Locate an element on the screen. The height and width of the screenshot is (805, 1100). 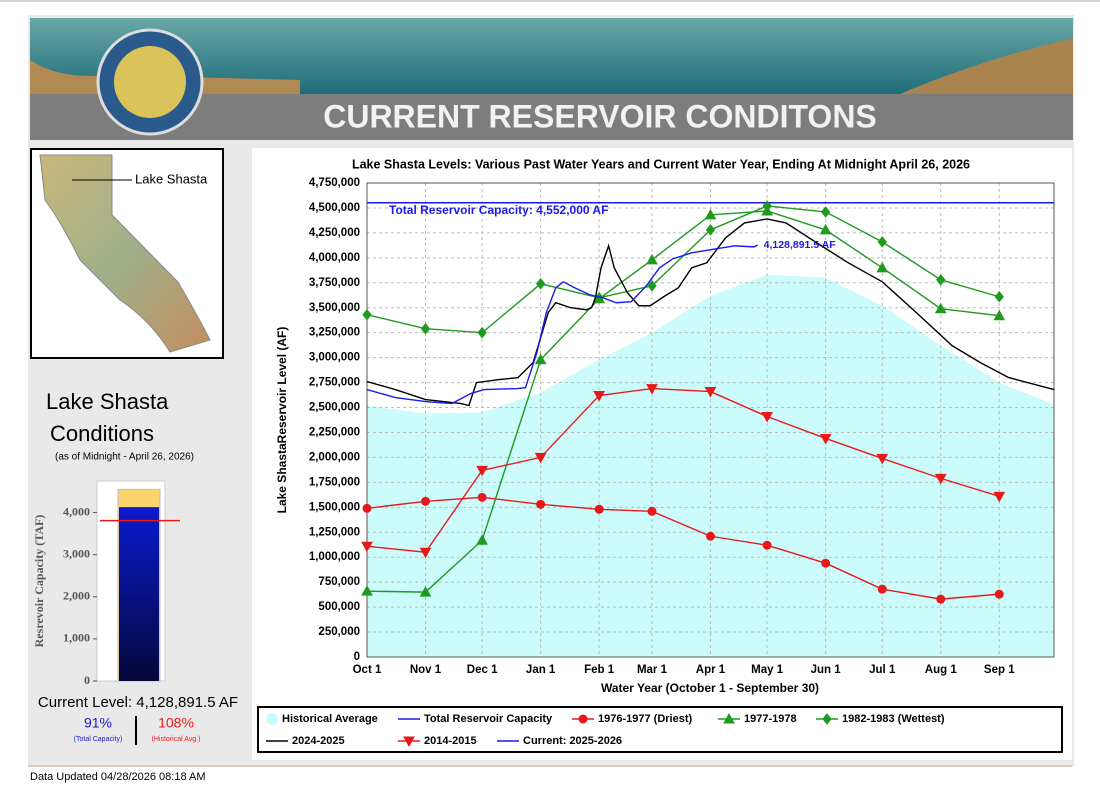
x-tick-label: Apr 1 is located at coordinates (711, 670).